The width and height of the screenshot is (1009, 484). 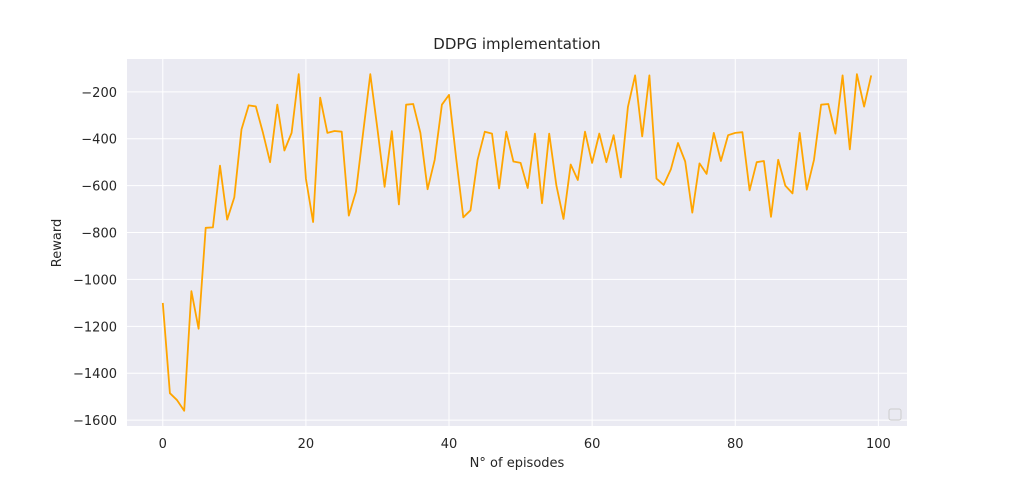 I want to click on legend-box, so click(x=895, y=414).